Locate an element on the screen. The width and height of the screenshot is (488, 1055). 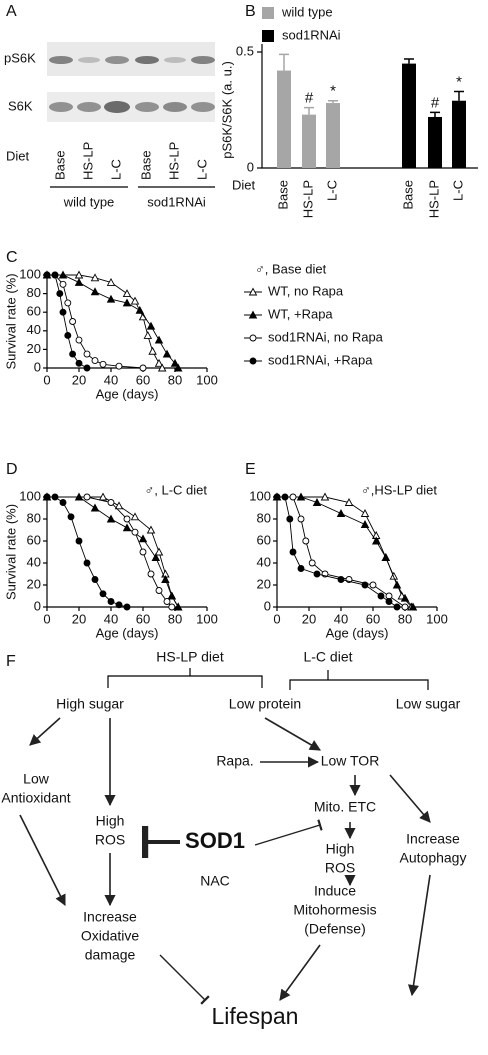
blot-bands is located at coordinates (132, 84).